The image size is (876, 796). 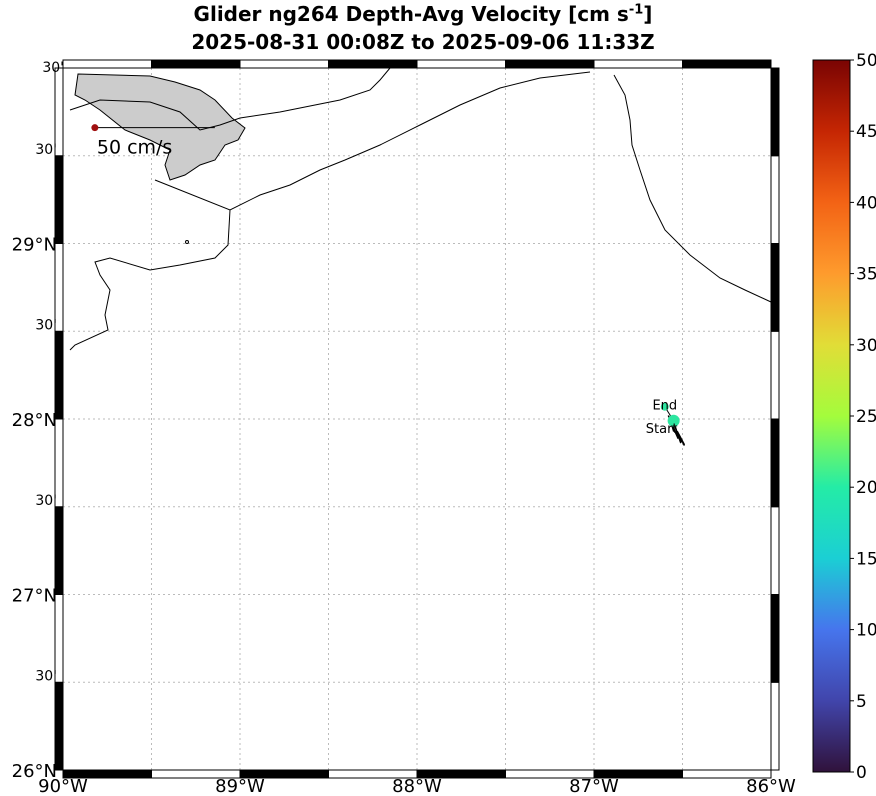 I want to click on colorbar-tick-label: 15, so click(x=866, y=559).